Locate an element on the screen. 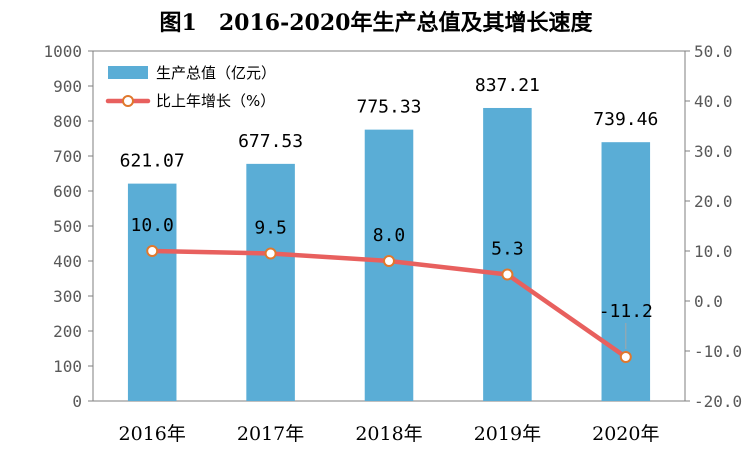 This screenshot has height=462, width=753. bar-value-label: 739.46 is located at coordinates (625, 119).